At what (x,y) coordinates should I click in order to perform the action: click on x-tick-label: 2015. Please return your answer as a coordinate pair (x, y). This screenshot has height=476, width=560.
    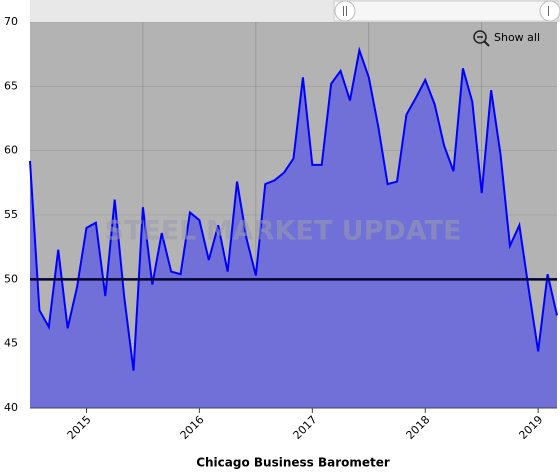
    Looking at the image, I should click on (79, 427).